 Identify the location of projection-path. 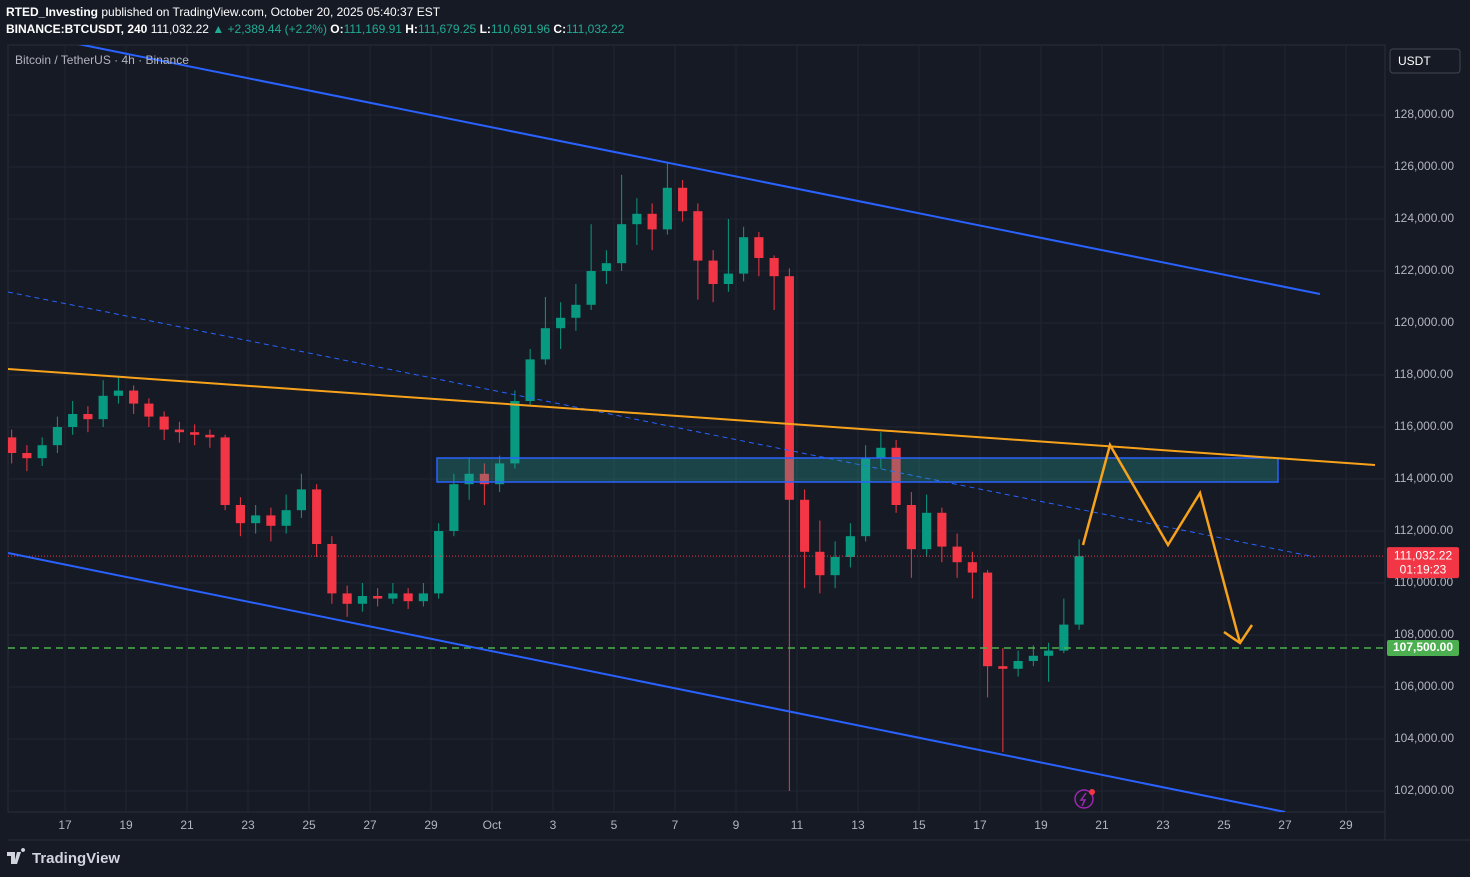
(1161, 542).